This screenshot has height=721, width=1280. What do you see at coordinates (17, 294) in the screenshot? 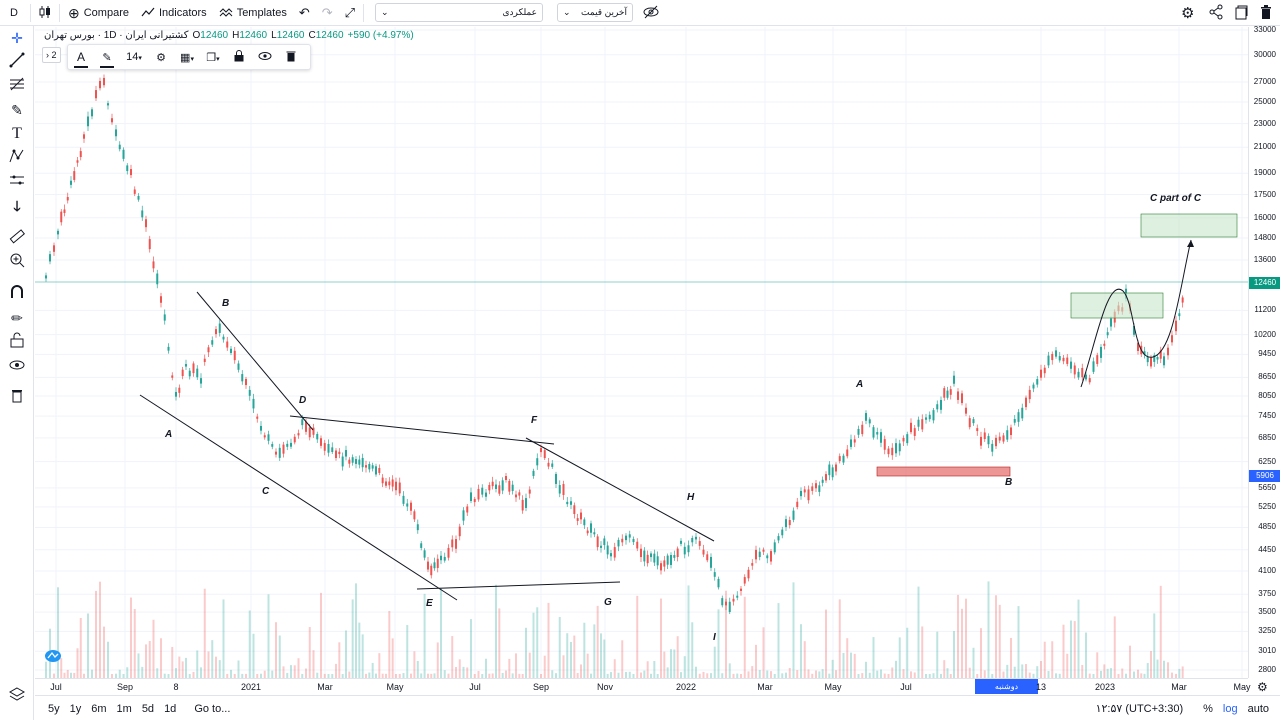
I see `magnet-tool` at bounding box center [17, 294].